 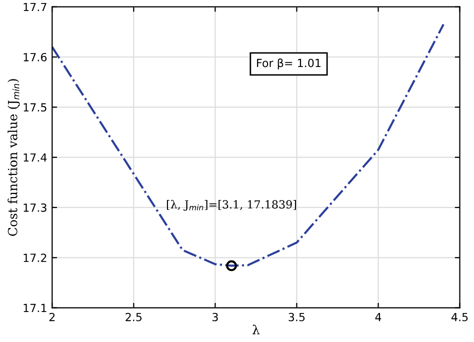 I want to click on y-tick-label: 17.4, so click(x=35, y=157).